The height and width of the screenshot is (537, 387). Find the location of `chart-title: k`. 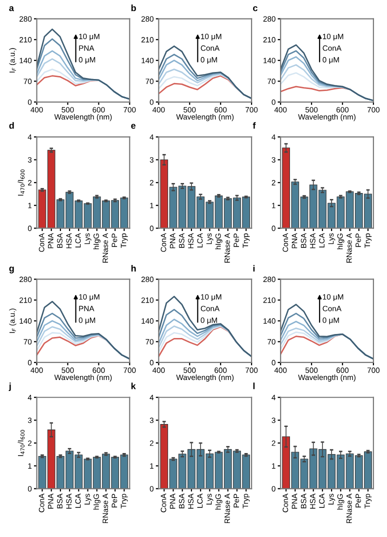

chart-title: k is located at coordinates (133, 386).